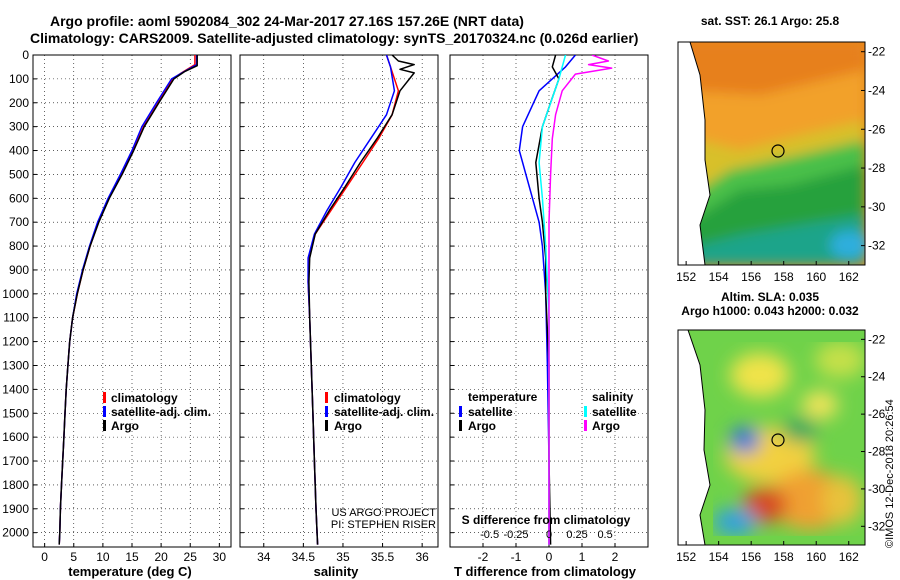 The height and width of the screenshot is (580, 900). I want to click on legend-label-s-argo: Argo, so click(606, 426).